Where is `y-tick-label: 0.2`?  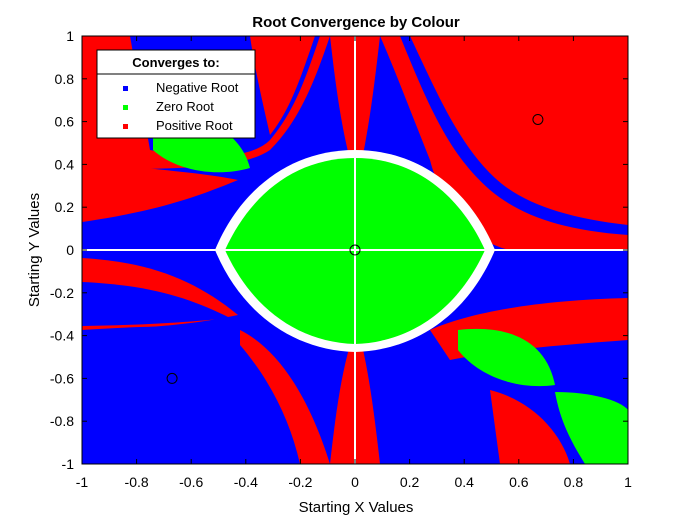 y-tick-label: 0.2 is located at coordinates (65, 207).